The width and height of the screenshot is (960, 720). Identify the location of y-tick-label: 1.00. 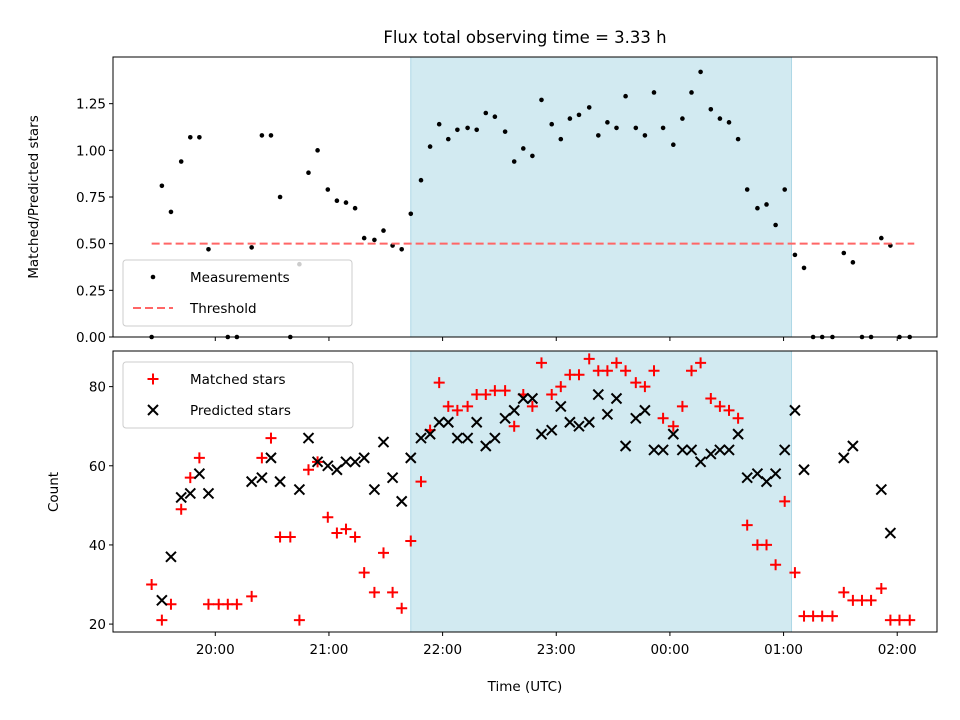
(91, 151).